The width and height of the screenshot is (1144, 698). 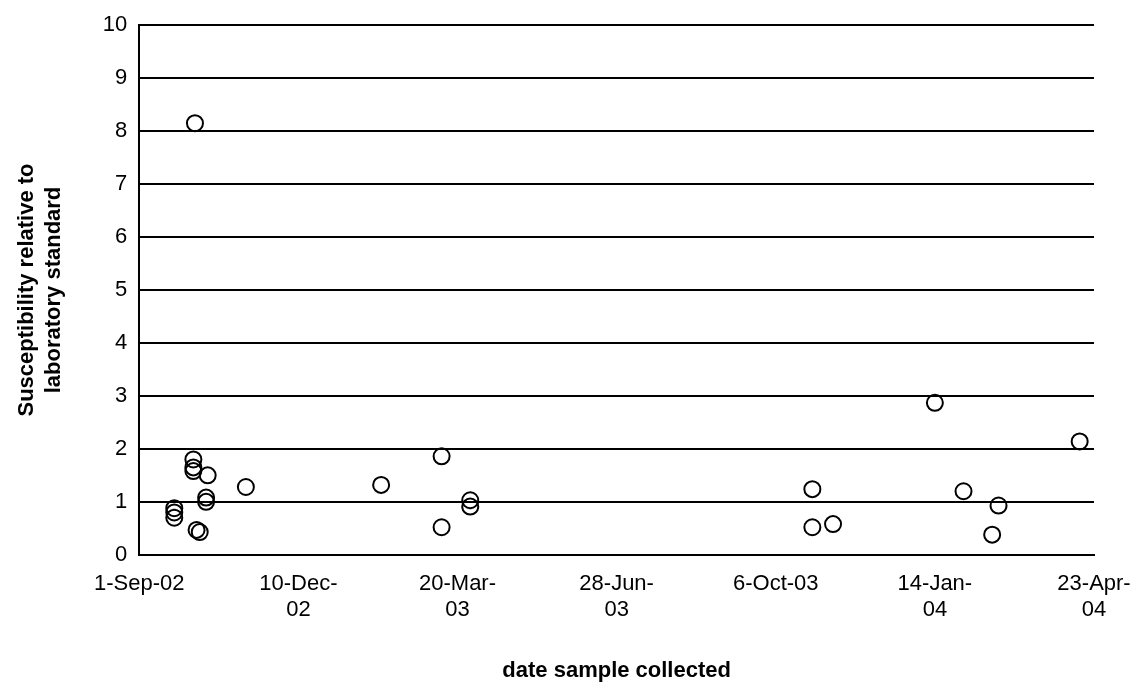 I want to click on y-tick-label: 4, so click(x=121, y=342).